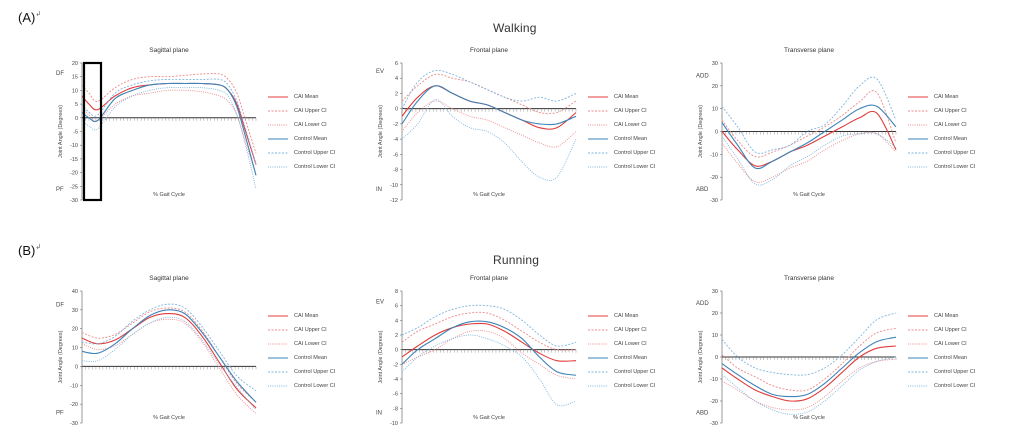 This screenshot has width=1015, height=447. I want to click on y-tick-label: -4, so click(395, 380).